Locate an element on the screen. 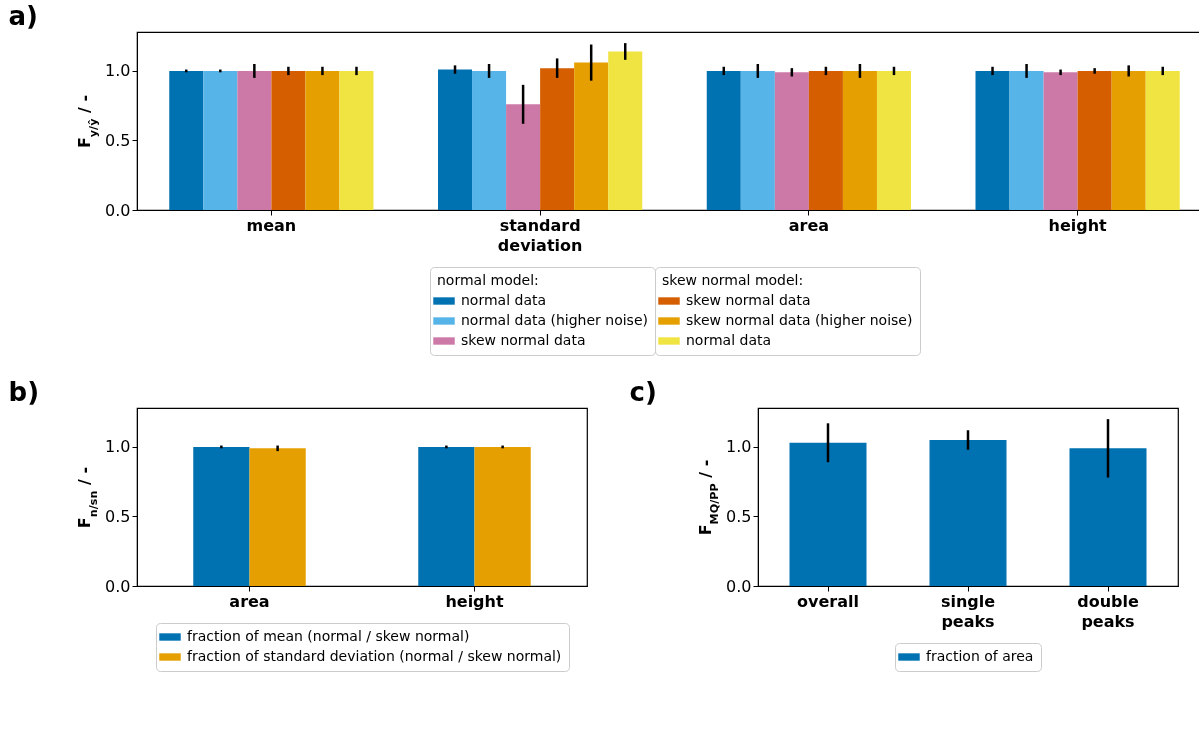  x-tick-label: overall is located at coordinates (828, 601).